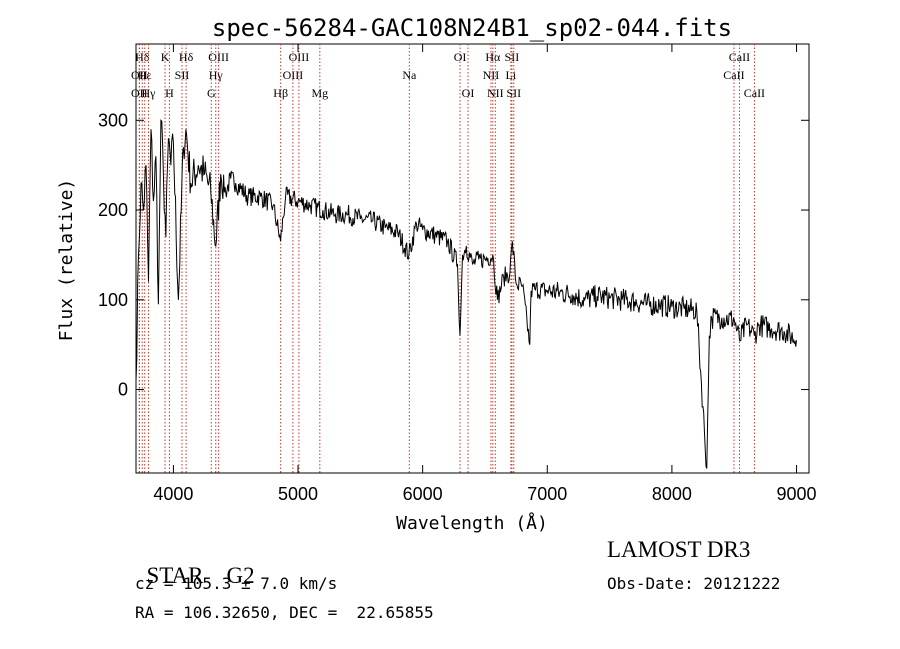  Describe the element at coordinates (797, 494) in the screenshot. I see `x-tick-label-5: 9000` at that location.